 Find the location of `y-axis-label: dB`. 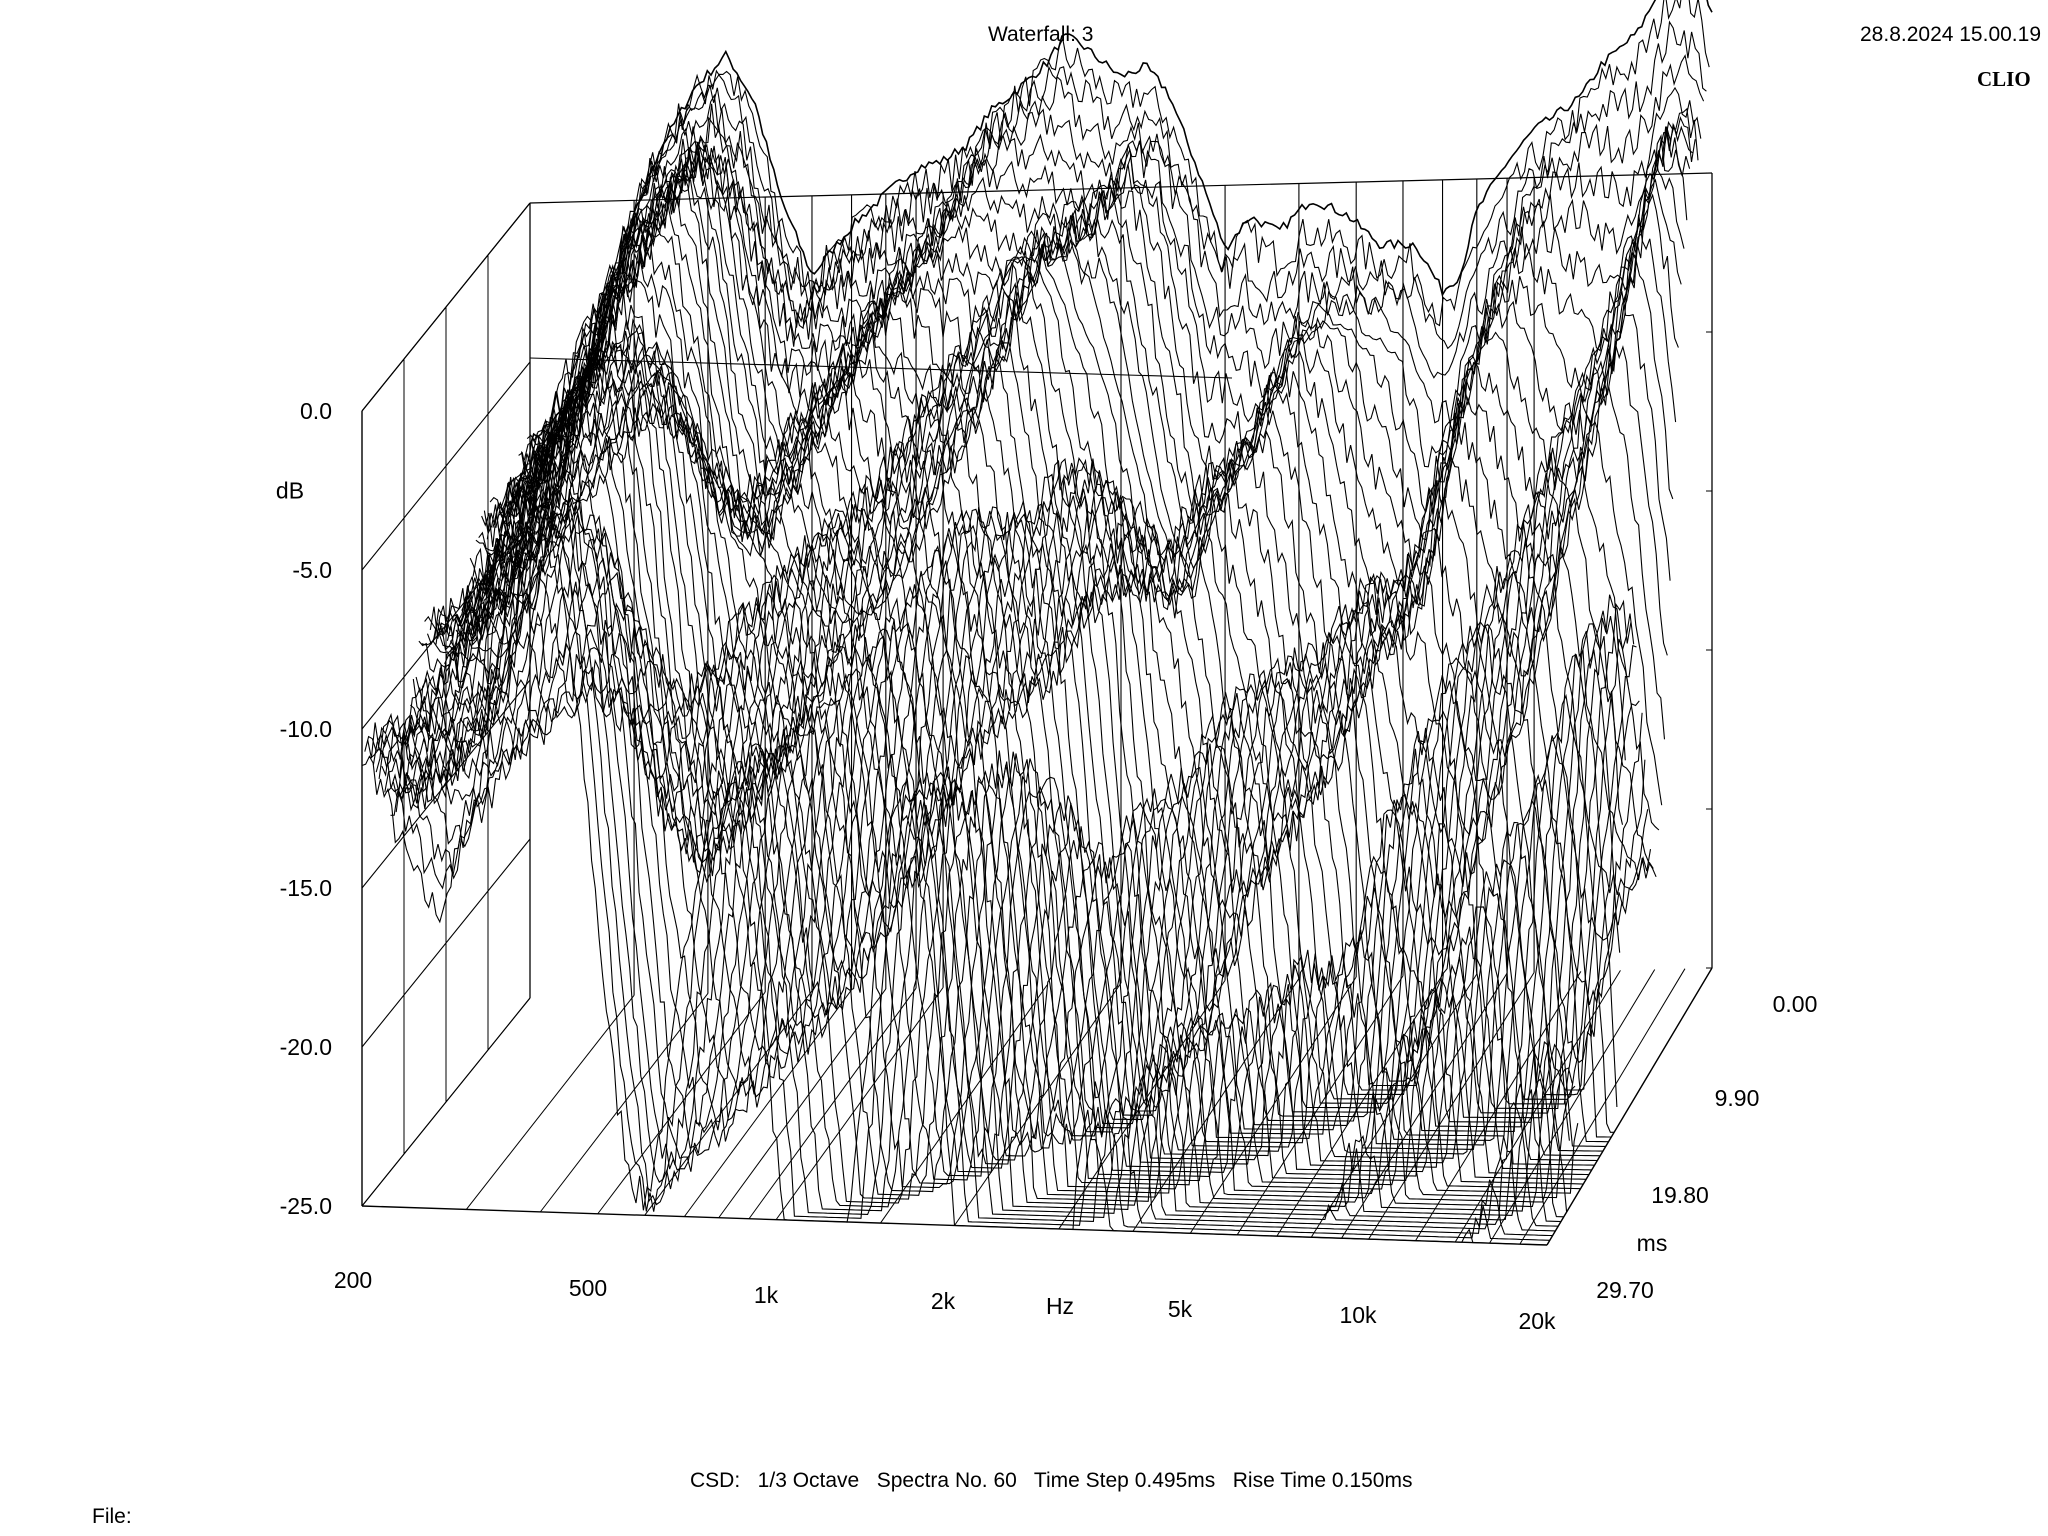

y-axis-label: dB is located at coordinates (290, 491).